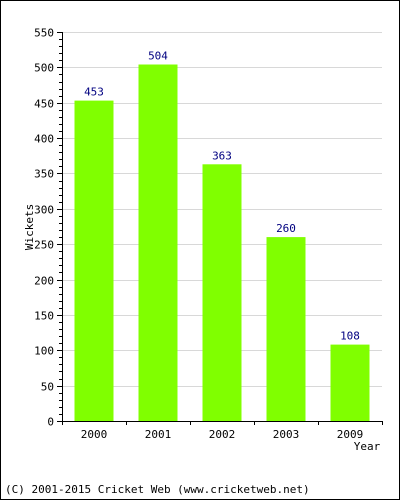  I want to click on y-tick-label: 350, so click(44, 174).